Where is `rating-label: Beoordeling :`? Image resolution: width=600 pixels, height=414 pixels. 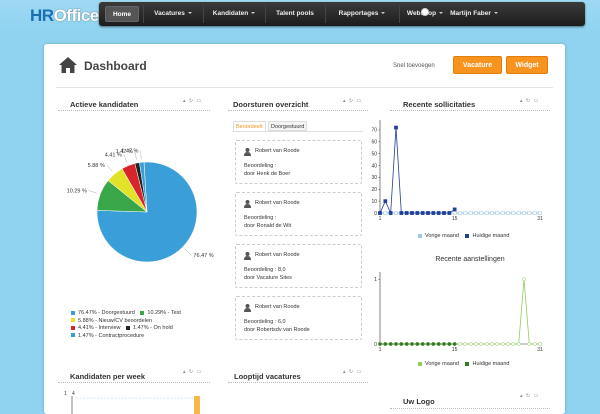
rating-label: Beoordeling : is located at coordinates (260, 166).